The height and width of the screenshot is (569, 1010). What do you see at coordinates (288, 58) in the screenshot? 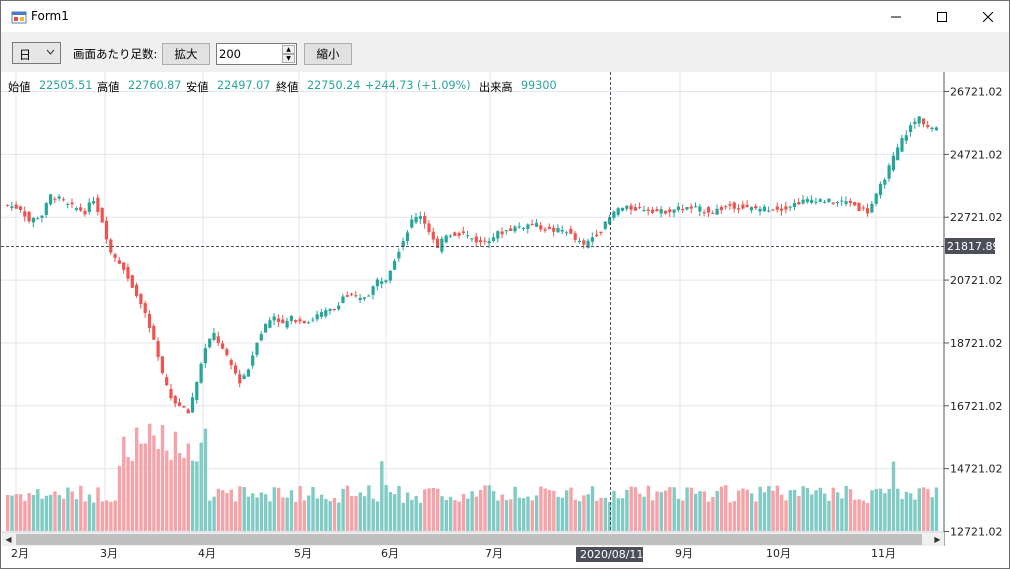
I see `spinner-down-button: ▼` at bounding box center [288, 58].